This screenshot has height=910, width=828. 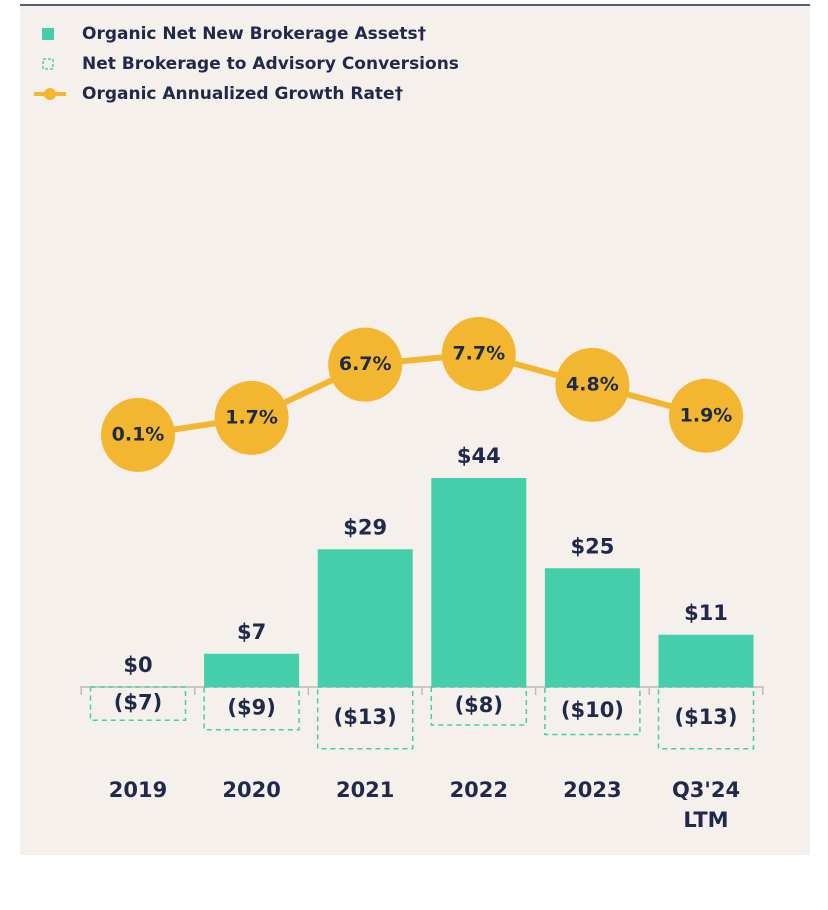 What do you see at coordinates (479, 790) in the screenshot?
I see `x-tick-label: 2022` at bounding box center [479, 790].